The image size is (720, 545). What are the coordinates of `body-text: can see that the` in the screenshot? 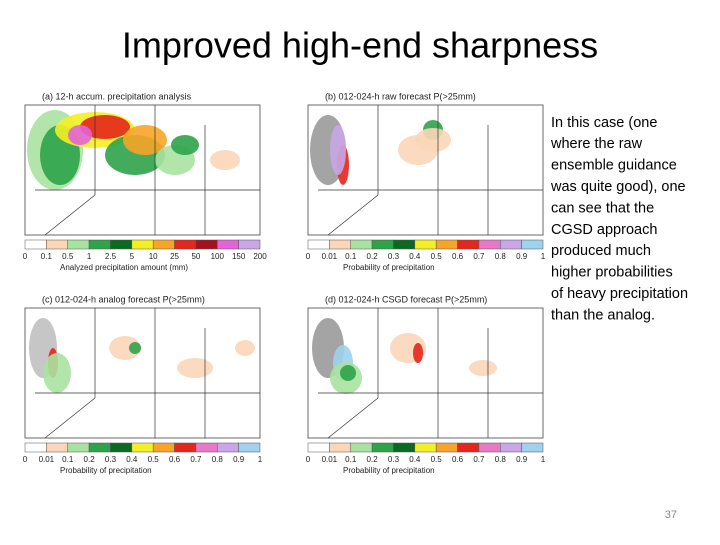 It's located at (602, 208).